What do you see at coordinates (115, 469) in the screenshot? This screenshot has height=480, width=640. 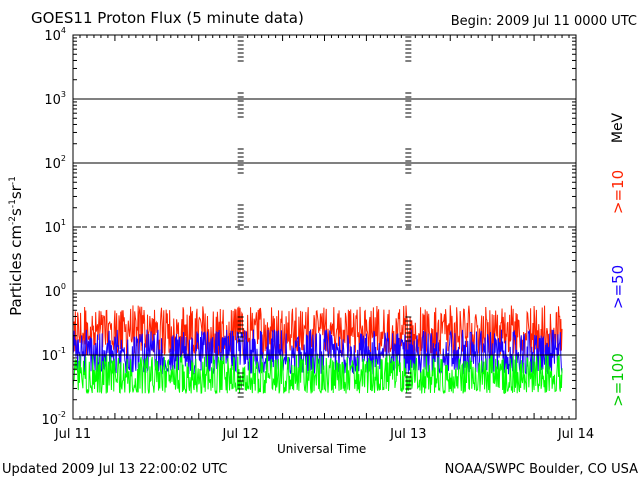 I see `updated-timestamp: Updated 2009 Jul 13 22:00:02 UTC` at bounding box center [115, 469].